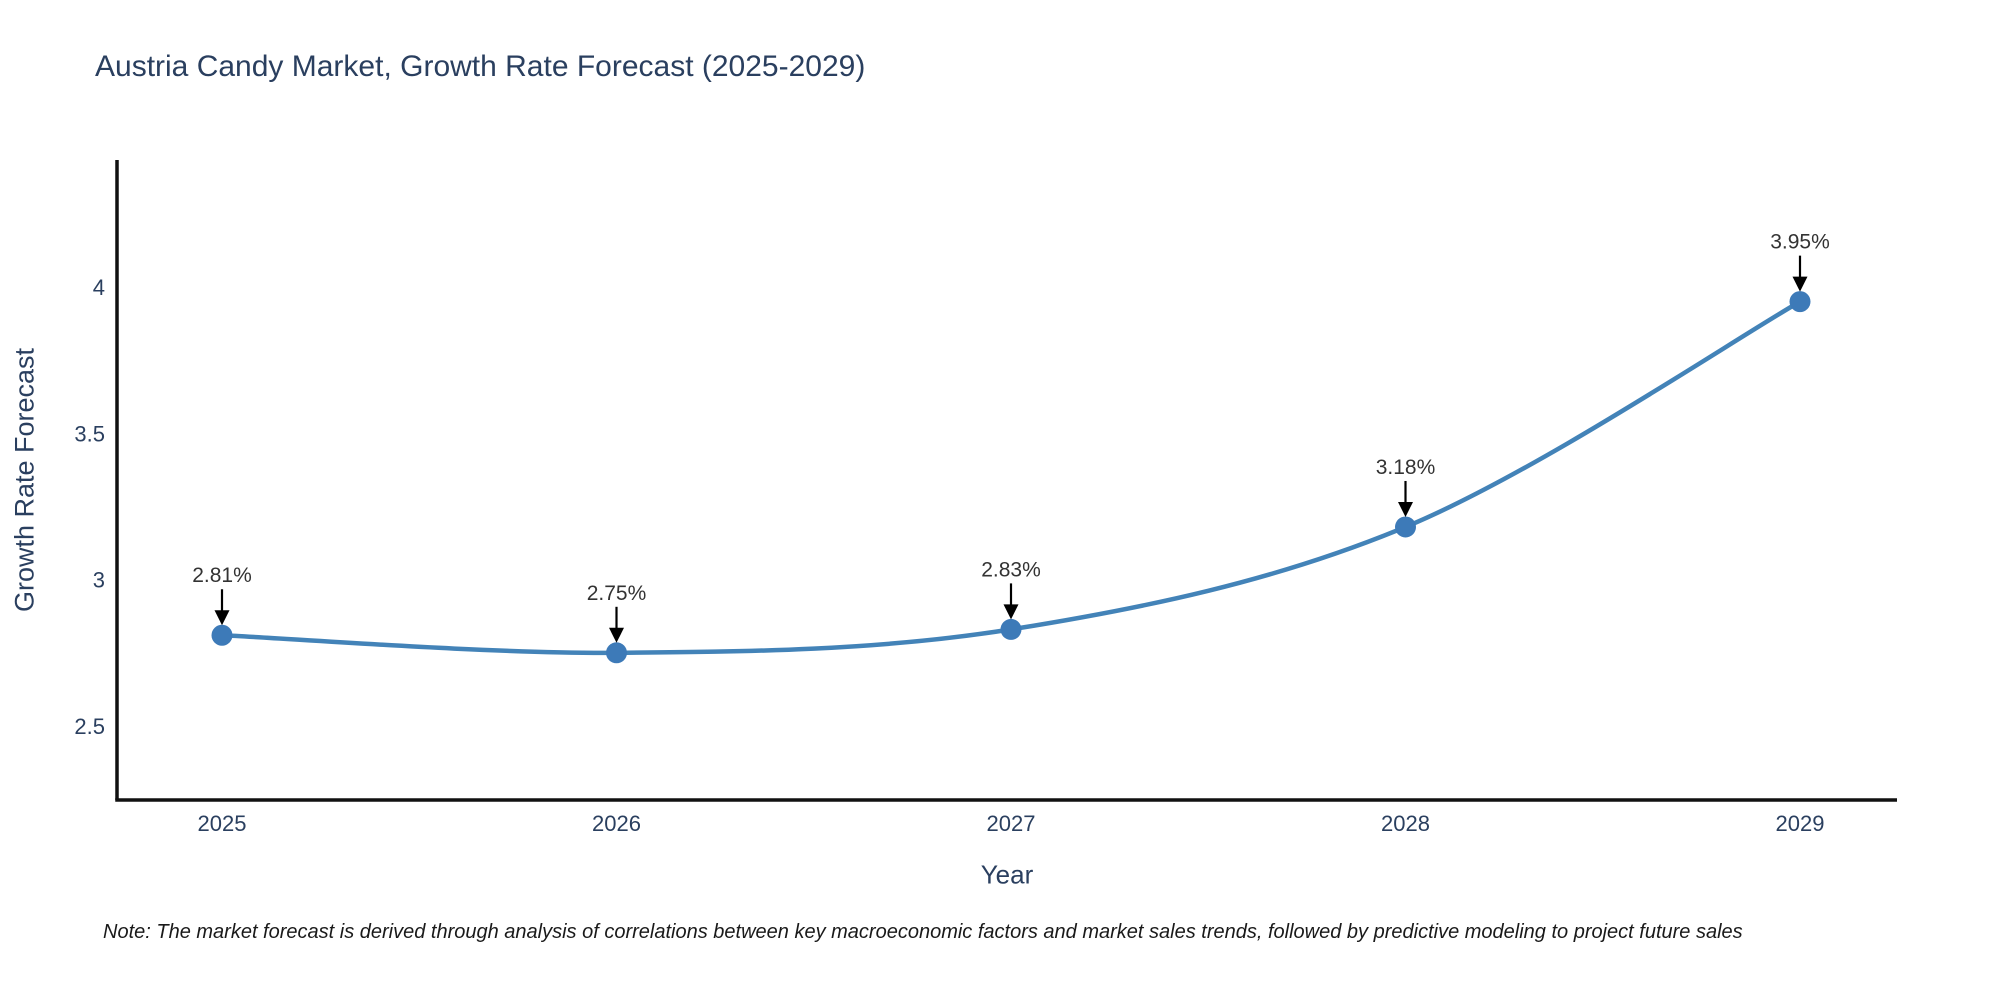 The image size is (2000, 1000). I want to click on point-label-2027: 2.83%, so click(1011, 569).